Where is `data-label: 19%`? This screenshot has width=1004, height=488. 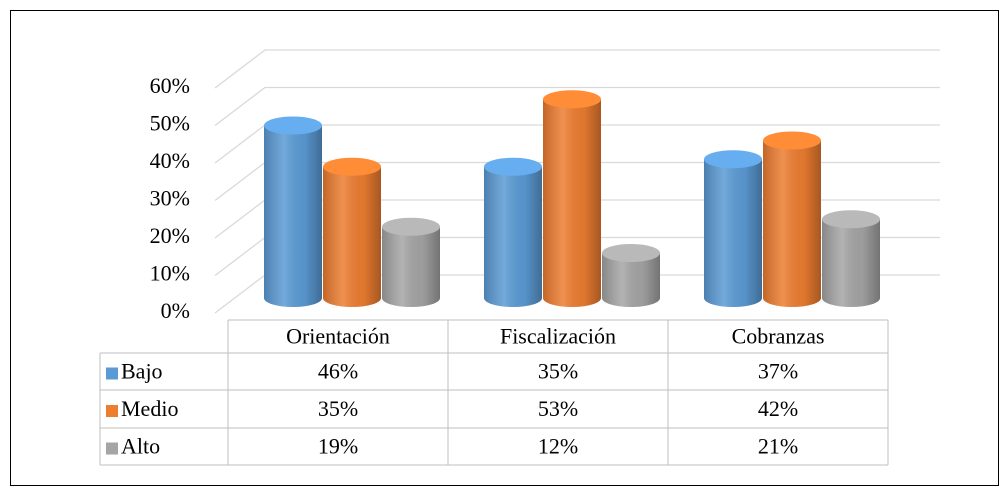
data-label: 19% is located at coordinates (338, 446).